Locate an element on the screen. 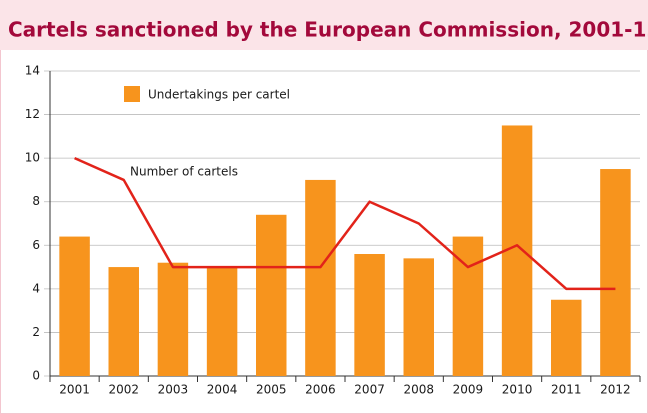 The image size is (648, 414). x-tick-label: 2008 is located at coordinates (418, 390).